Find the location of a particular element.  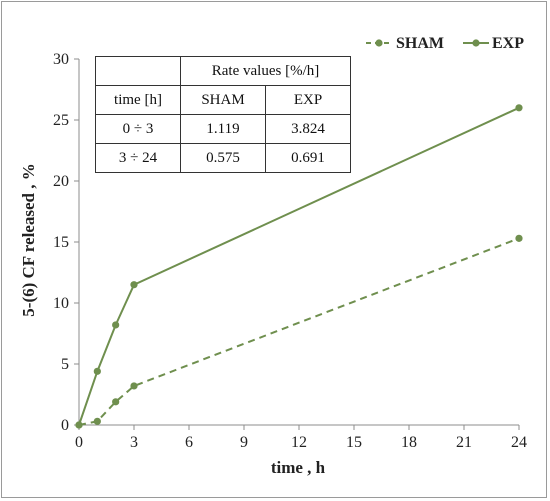

x-tick-label: 18 is located at coordinates (409, 442).